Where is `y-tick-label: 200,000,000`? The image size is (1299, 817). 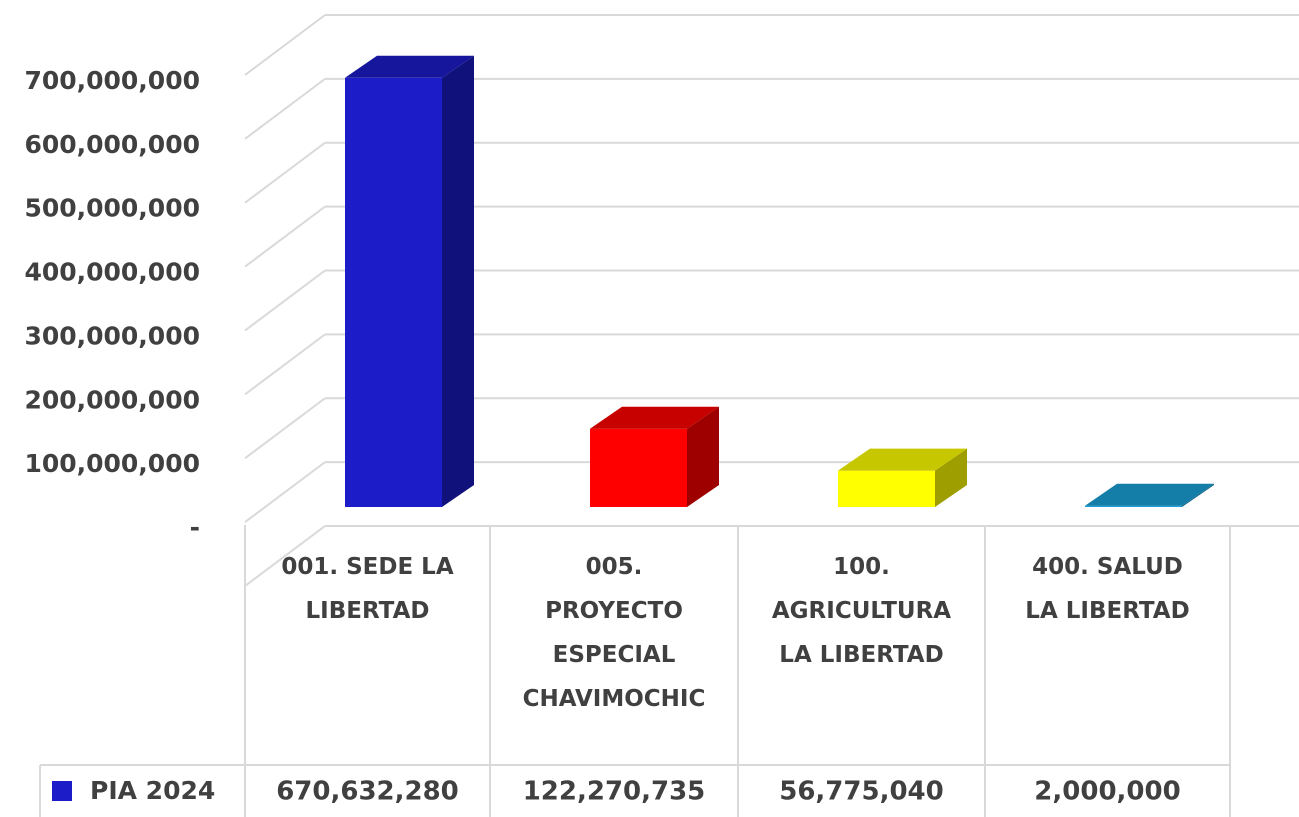 y-tick-label: 200,000,000 is located at coordinates (112, 399).